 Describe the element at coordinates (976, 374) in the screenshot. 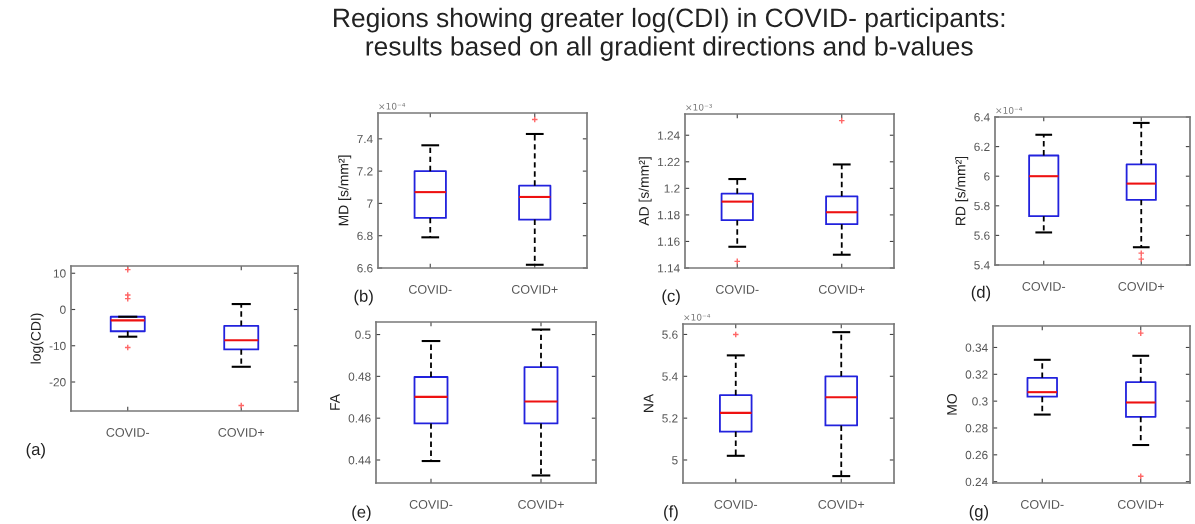

I see `y-tick-label: 0.32` at that location.